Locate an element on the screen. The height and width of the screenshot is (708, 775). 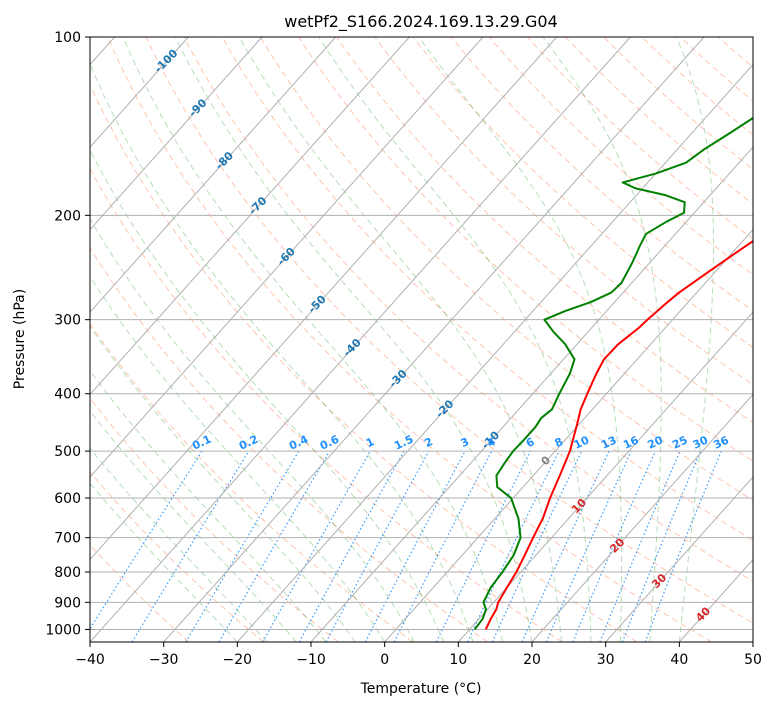
mixing-ratio-label: 1.5 is located at coordinates (403, 443).